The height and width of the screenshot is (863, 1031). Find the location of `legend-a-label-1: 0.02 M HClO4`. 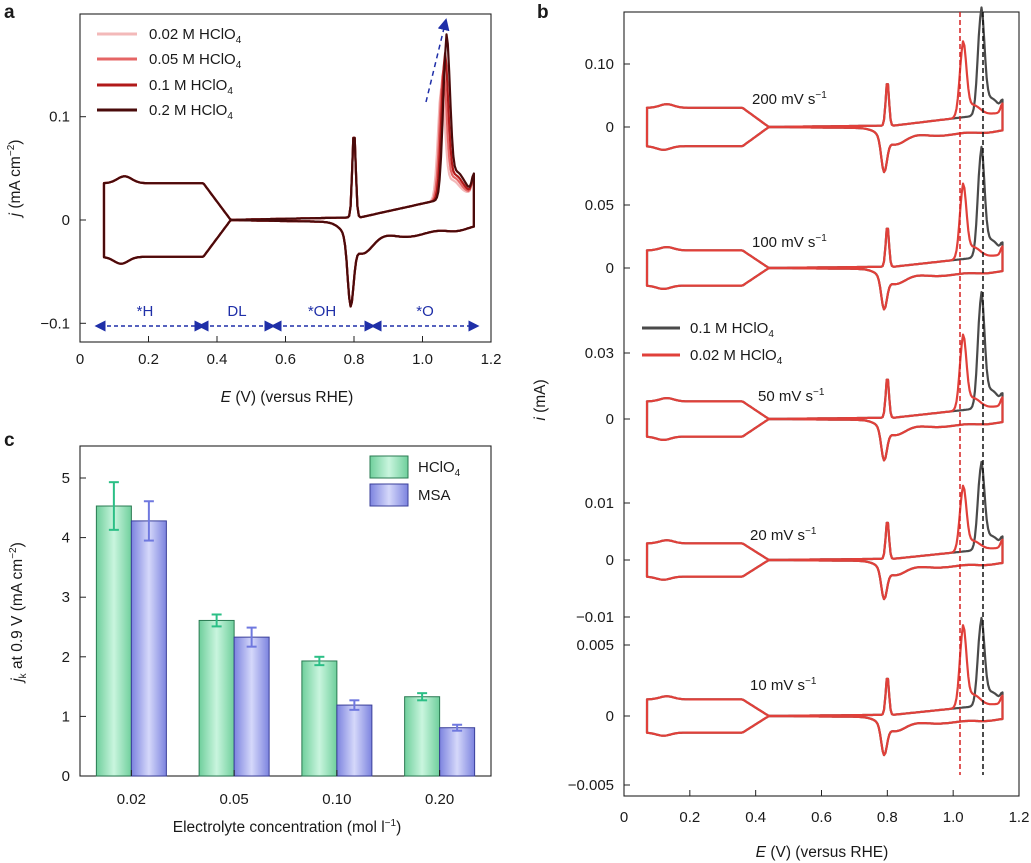

legend-a-label-1: 0.02 M HClO4 is located at coordinates (195, 36).